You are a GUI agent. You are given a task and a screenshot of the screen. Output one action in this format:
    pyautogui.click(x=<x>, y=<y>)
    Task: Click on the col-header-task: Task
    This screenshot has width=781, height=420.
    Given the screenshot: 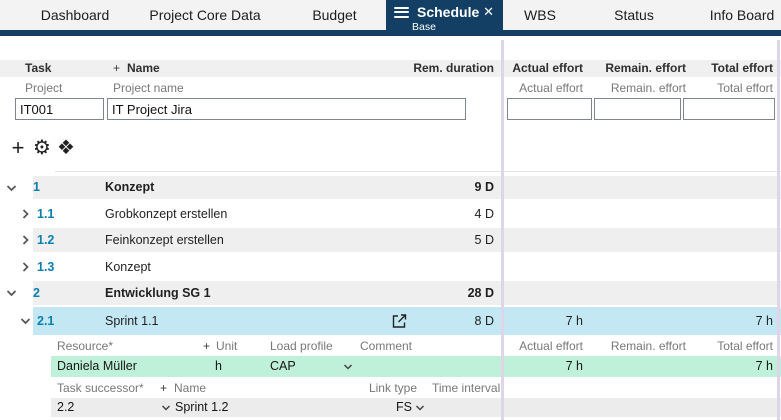 What is the action you would take?
    pyautogui.click(x=38, y=68)
    